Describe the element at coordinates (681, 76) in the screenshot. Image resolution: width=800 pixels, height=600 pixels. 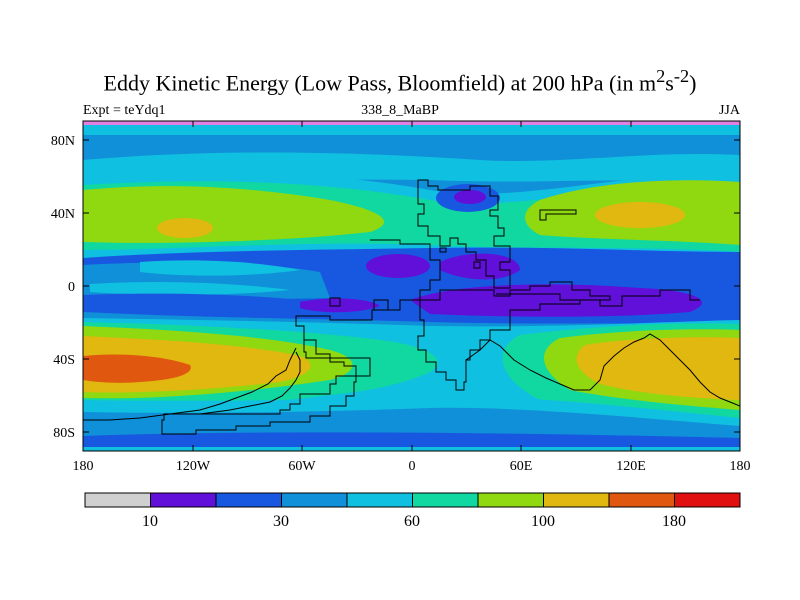
I see `title-superscript-2: -2` at that location.